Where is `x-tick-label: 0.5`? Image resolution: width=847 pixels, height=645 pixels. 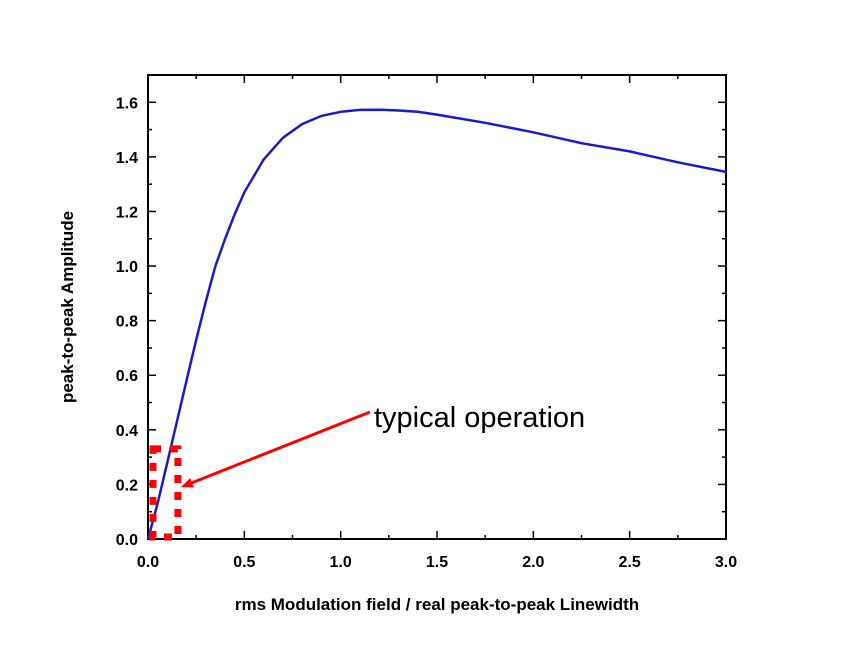
x-tick-label: 0.5 is located at coordinates (244, 562).